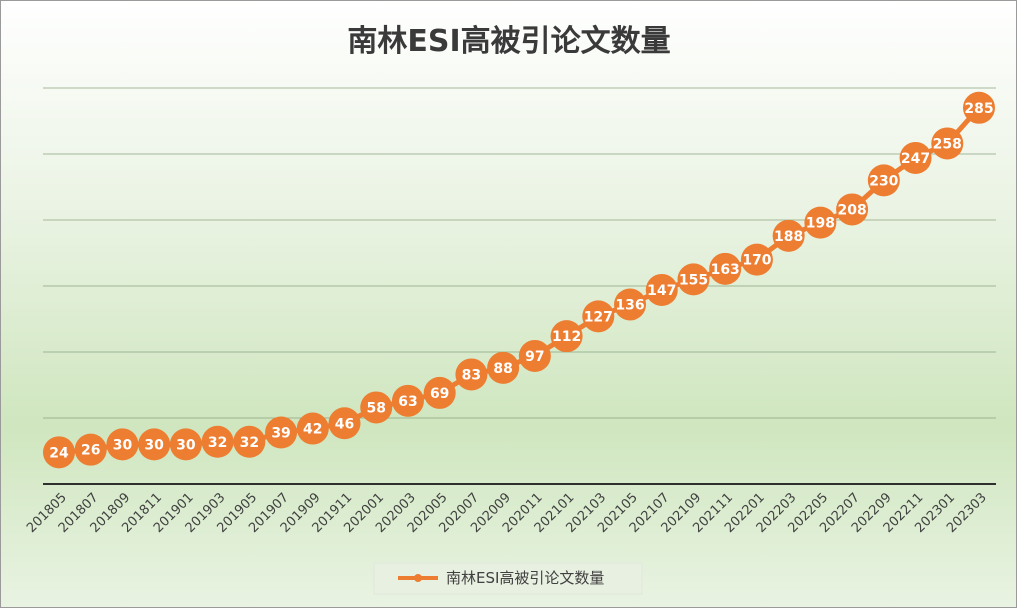 This screenshot has height=608, width=1017. I want to click on data-label: 247, so click(915, 159).